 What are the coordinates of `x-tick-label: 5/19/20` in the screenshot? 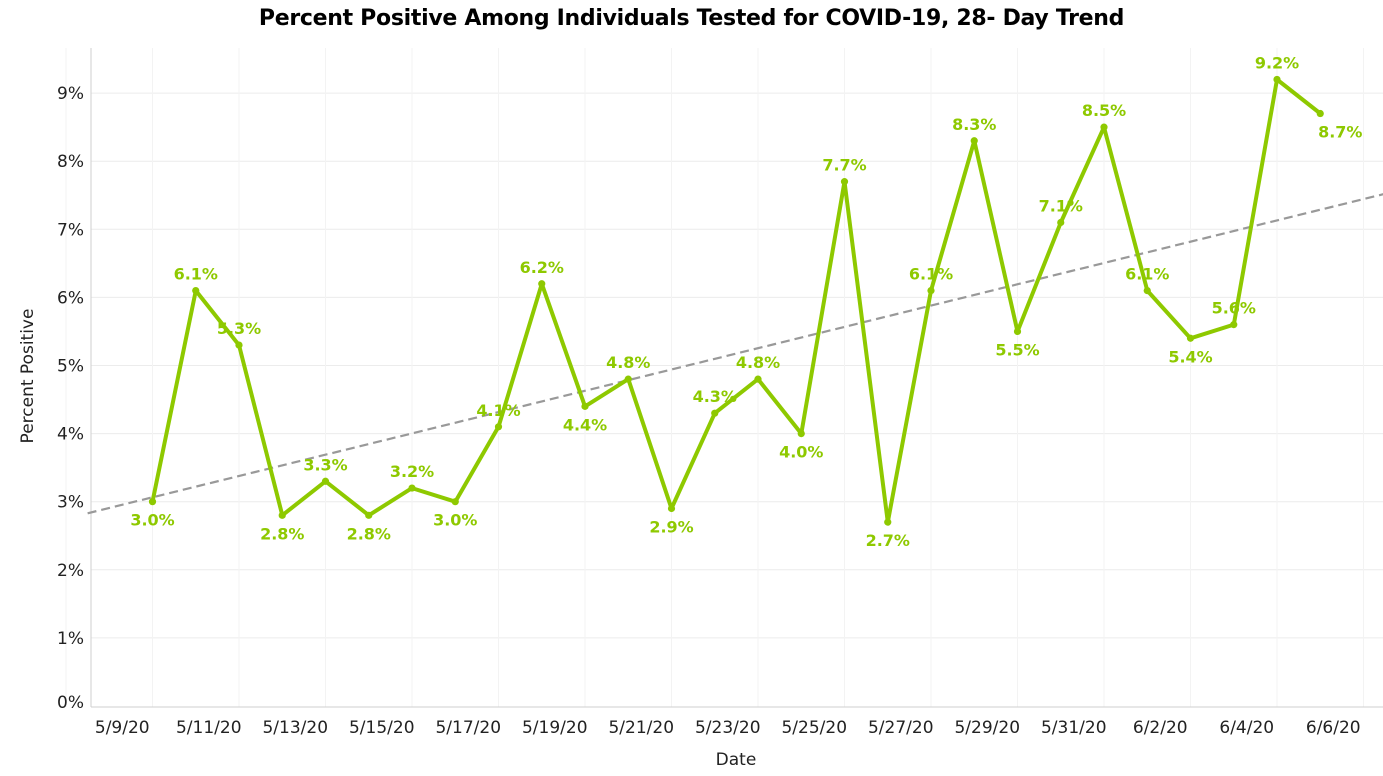 It's located at (555, 728).